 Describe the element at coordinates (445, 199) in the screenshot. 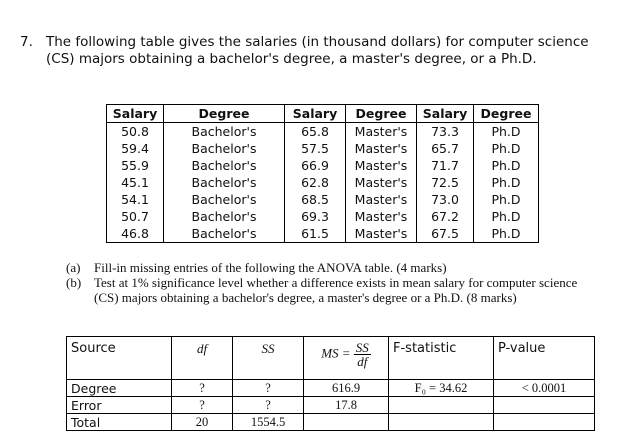

I see `salary-cell: 73.0` at that location.